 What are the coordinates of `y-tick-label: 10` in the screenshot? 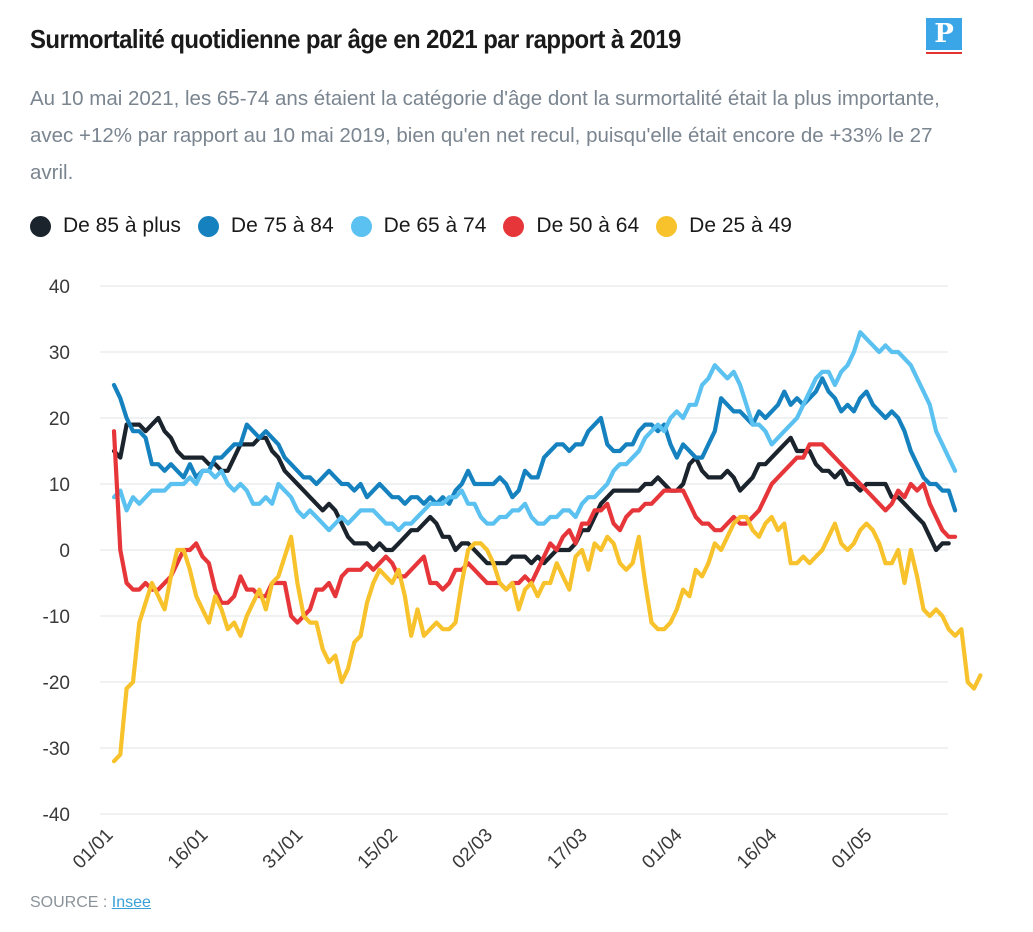 It's located at (59, 485).